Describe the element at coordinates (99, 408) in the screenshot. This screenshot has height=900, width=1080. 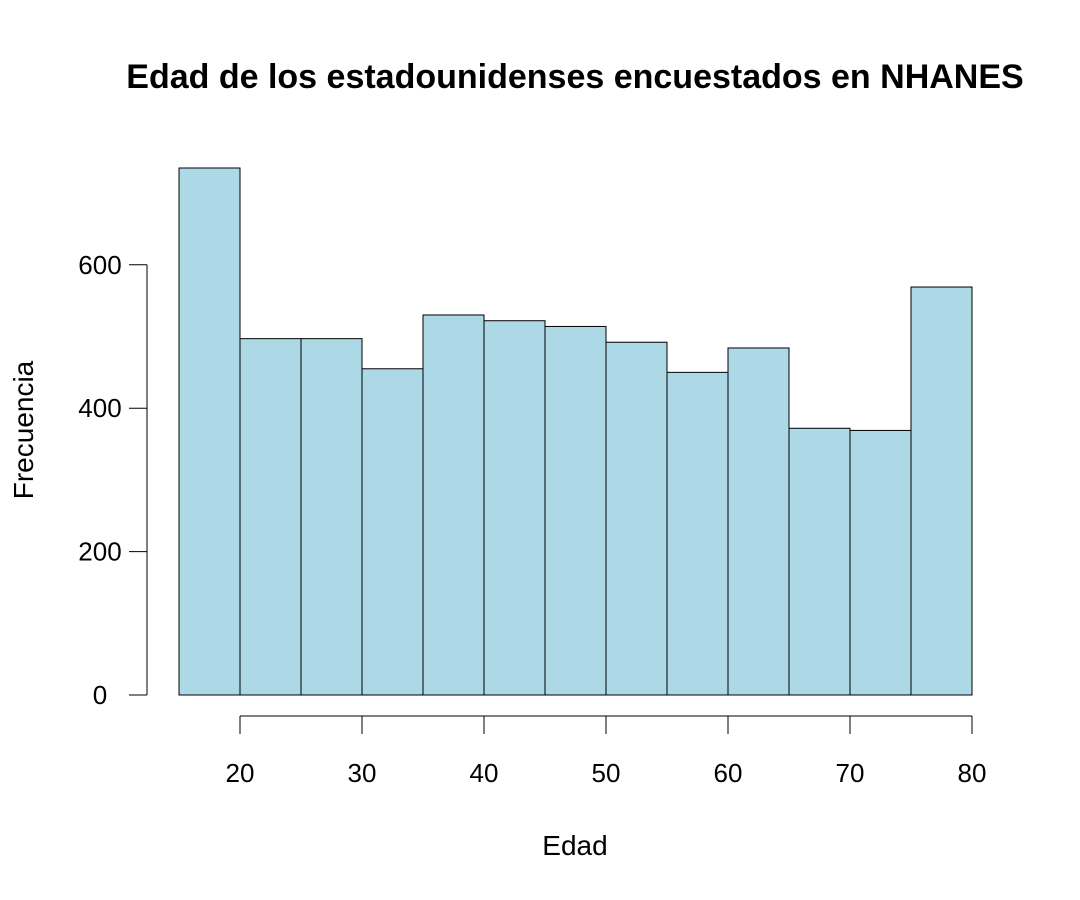
I see `y-tick-label: 400` at that location.